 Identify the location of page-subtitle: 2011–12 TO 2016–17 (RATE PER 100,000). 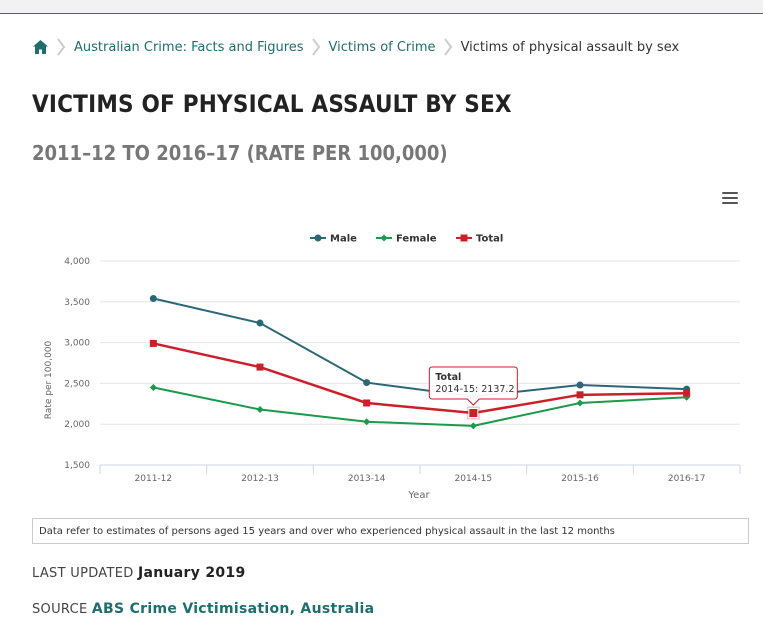
(240, 153).